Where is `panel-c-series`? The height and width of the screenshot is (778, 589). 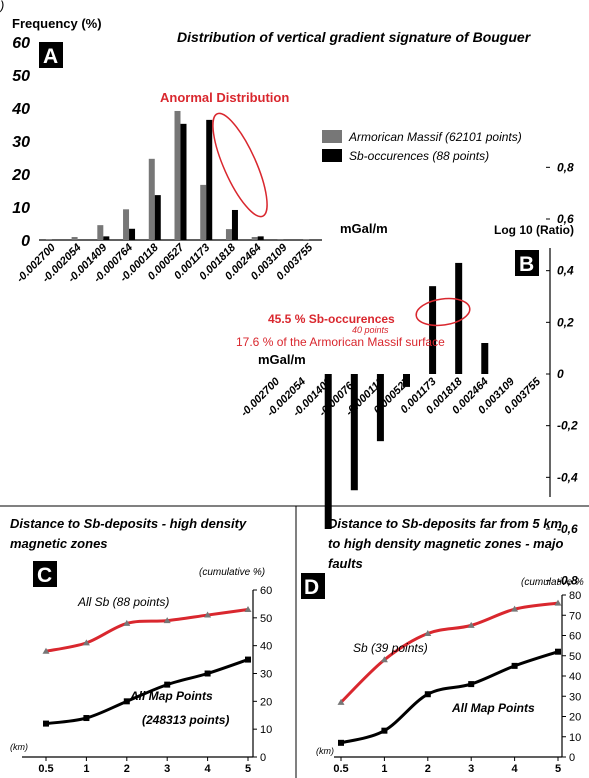
panel-c-series is located at coordinates (147, 666).